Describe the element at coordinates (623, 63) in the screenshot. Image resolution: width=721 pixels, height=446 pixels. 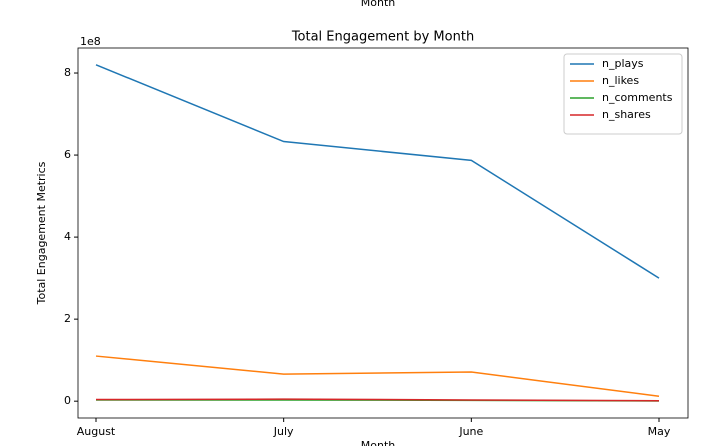
I see `legend-label: n_plays` at that location.